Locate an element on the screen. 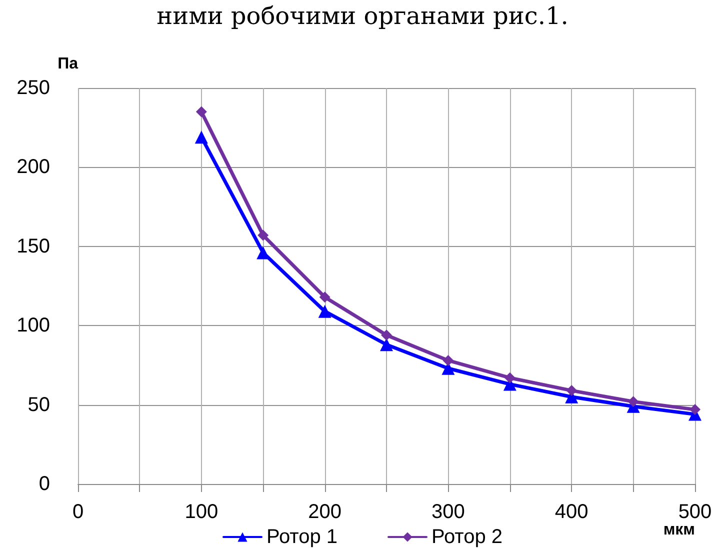  x-tick-label: 500 is located at coordinates (695, 512).